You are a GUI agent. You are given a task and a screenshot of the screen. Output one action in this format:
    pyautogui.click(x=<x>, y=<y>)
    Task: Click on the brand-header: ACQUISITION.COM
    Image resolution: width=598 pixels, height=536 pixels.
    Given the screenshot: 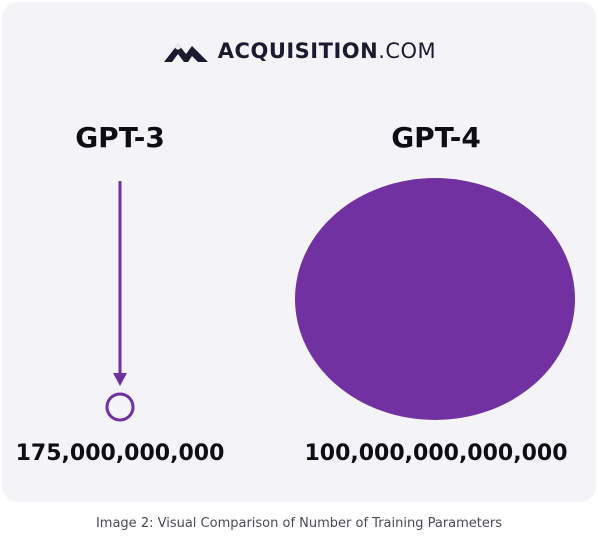 What is the action you would take?
    pyautogui.click(x=299, y=51)
    